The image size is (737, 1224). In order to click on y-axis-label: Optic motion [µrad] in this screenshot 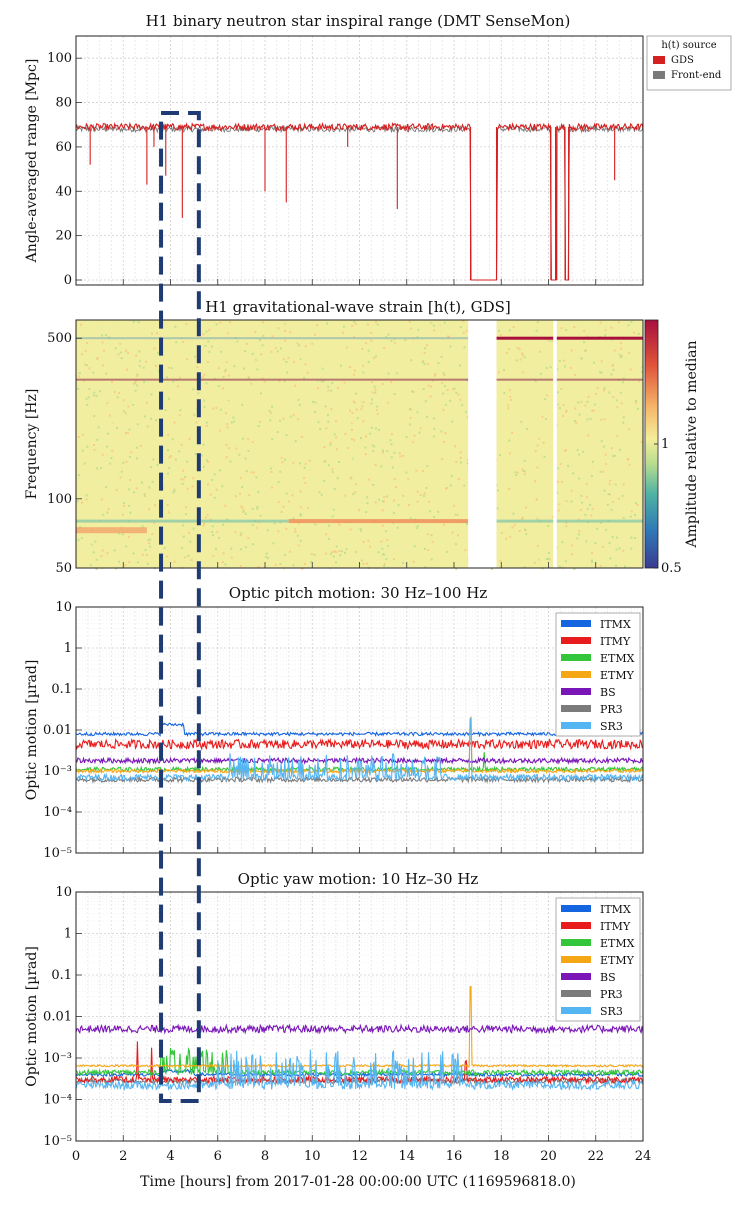, I will do `click(32, 730)`.